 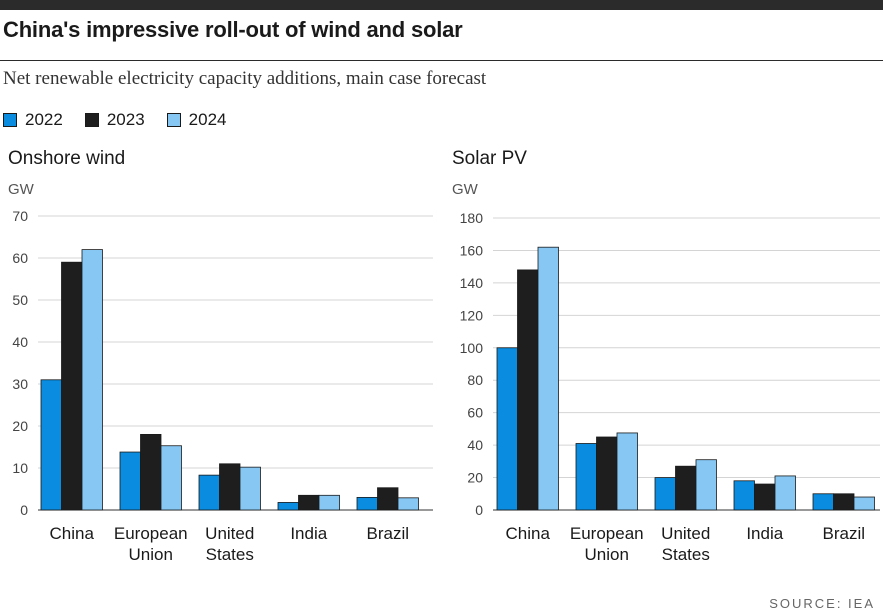 What do you see at coordinates (151, 554) in the screenshot?
I see `wind-category-label-1-1: Union` at bounding box center [151, 554].